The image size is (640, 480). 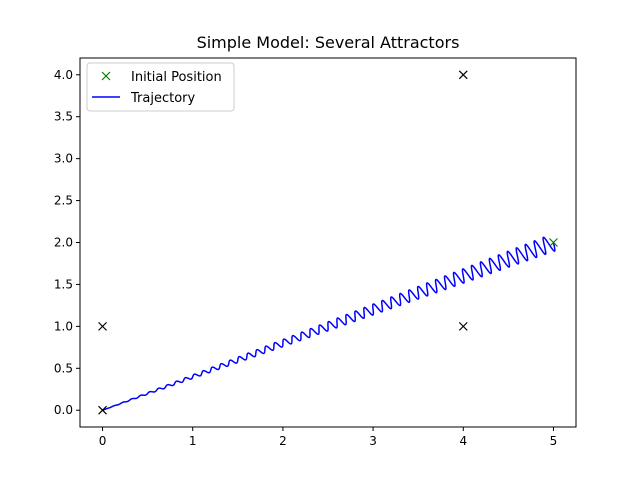 What do you see at coordinates (193, 441) in the screenshot?
I see `x-tick-label: 1` at bounding box center [193, 441].